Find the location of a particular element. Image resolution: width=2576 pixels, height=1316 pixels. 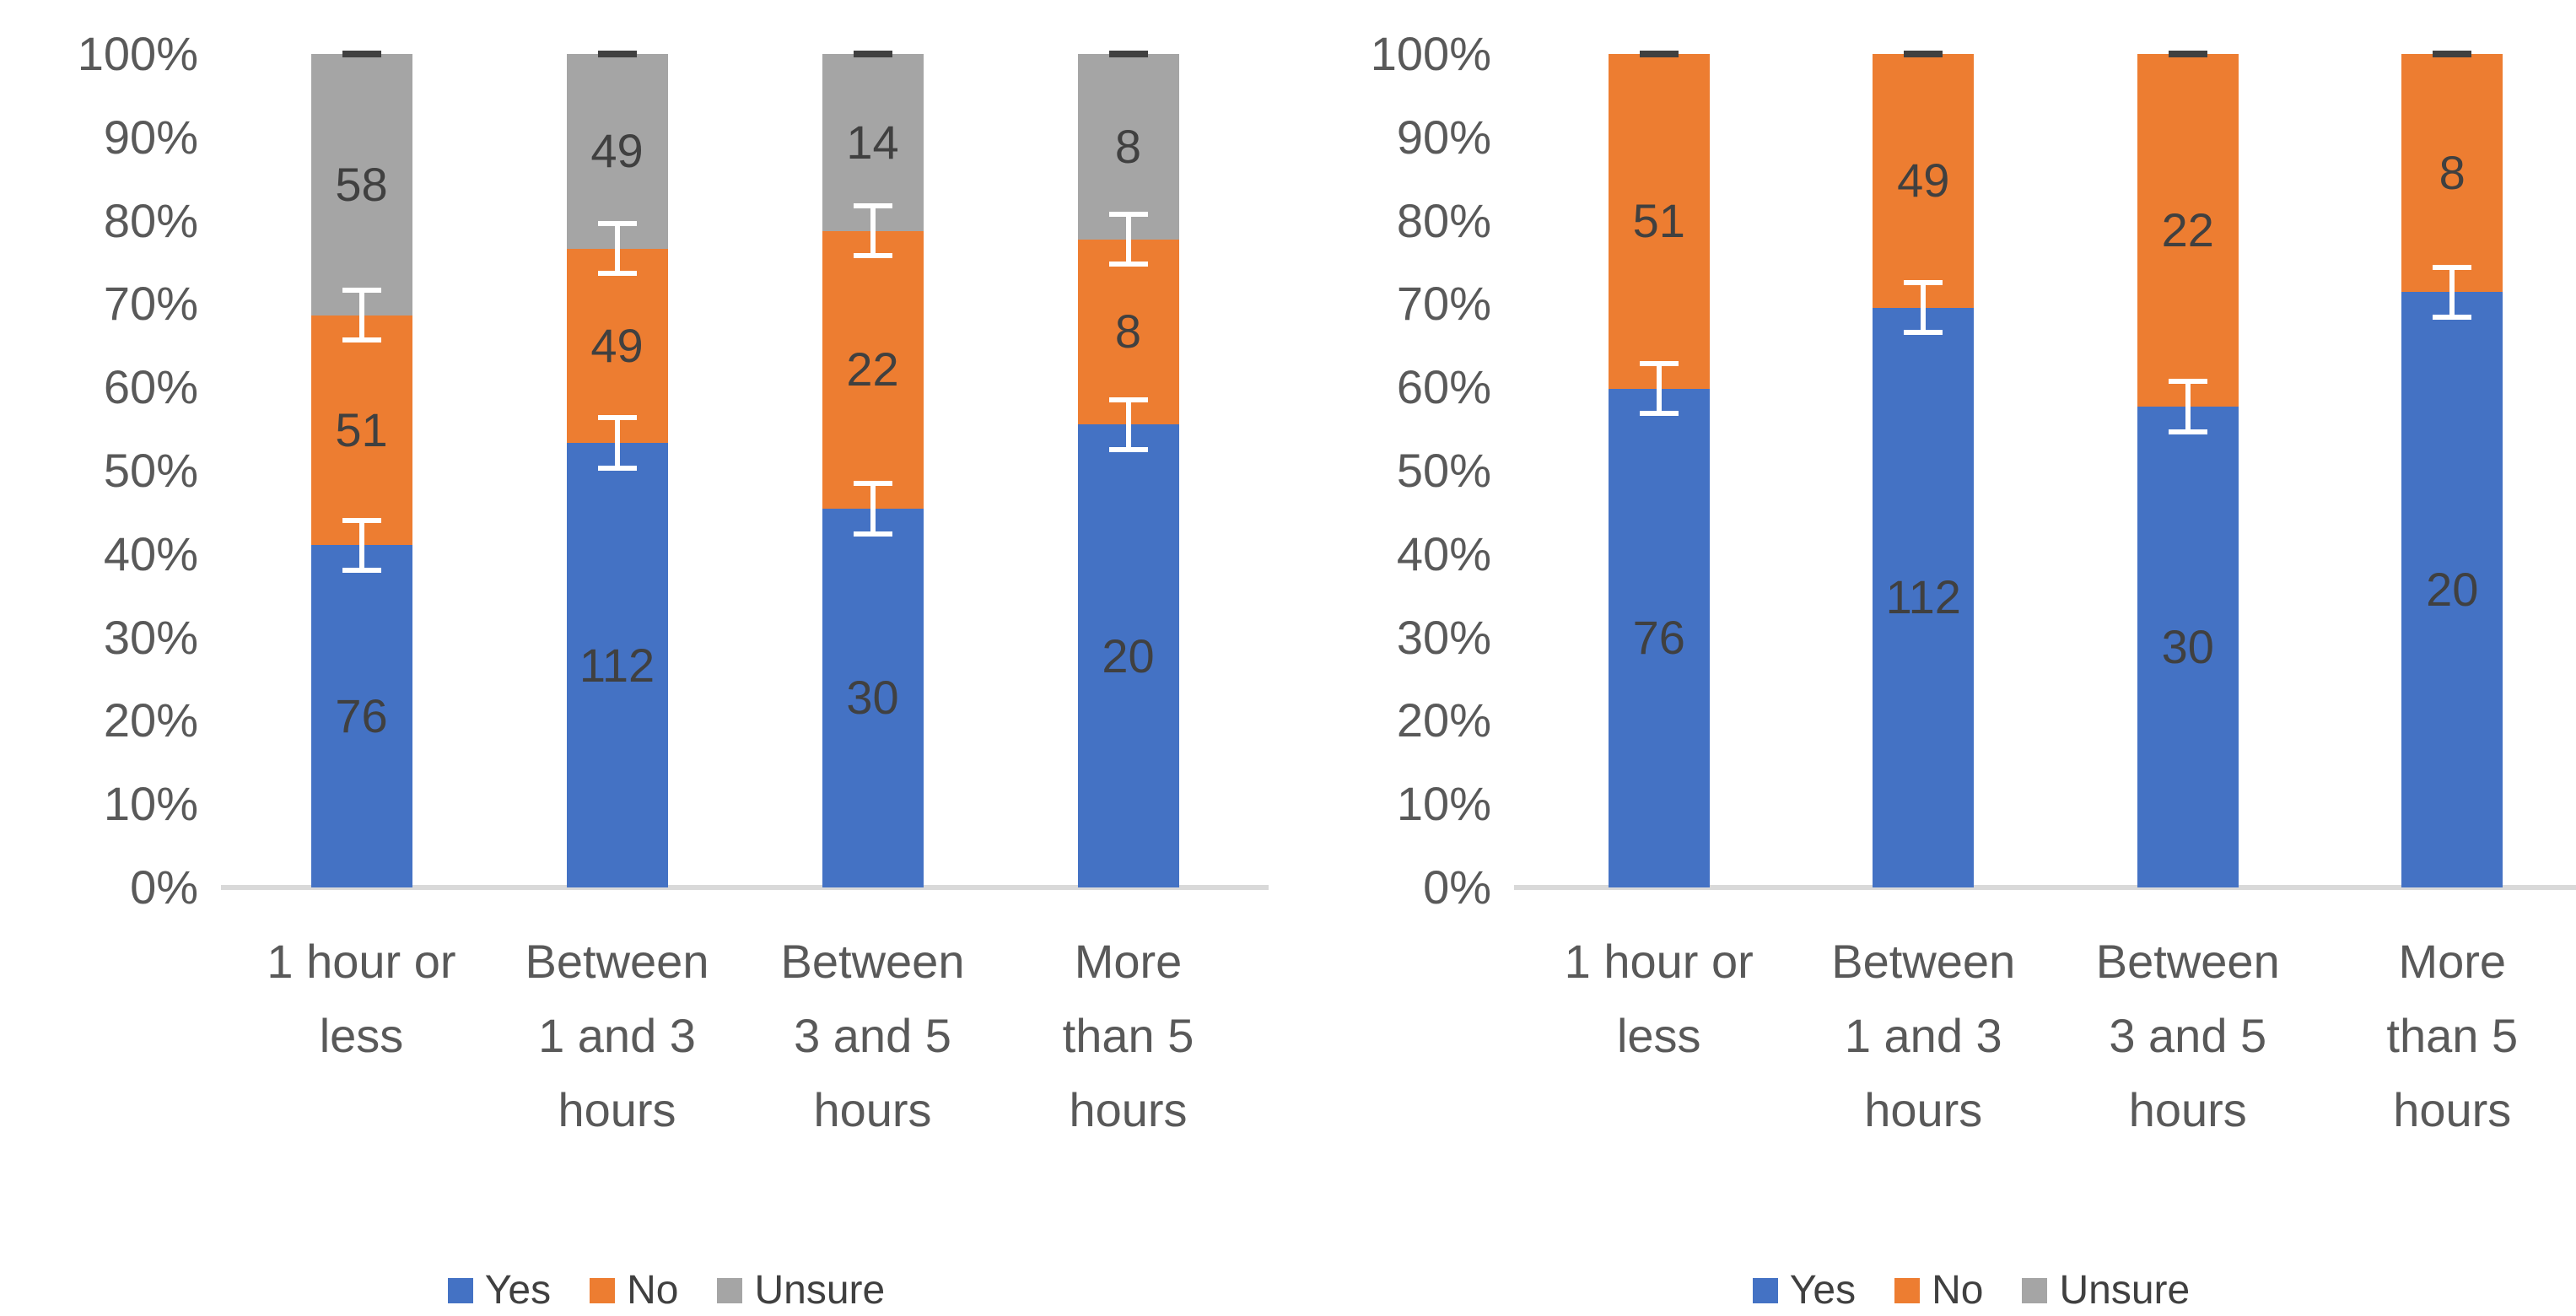

legend-swatch-yes is located at coordinates (460, 1290).